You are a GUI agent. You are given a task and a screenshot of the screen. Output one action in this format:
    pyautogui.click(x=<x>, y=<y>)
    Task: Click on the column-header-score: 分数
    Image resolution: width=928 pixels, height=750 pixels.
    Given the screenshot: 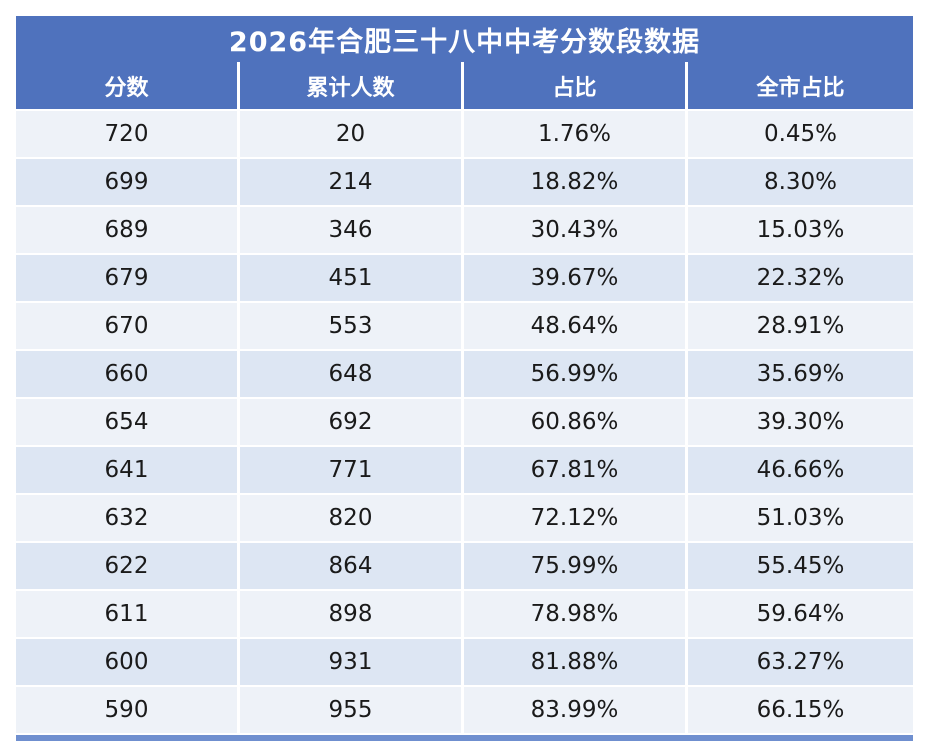 What is the action you would take?
    pyautogui.click(x=128, y=85)
    